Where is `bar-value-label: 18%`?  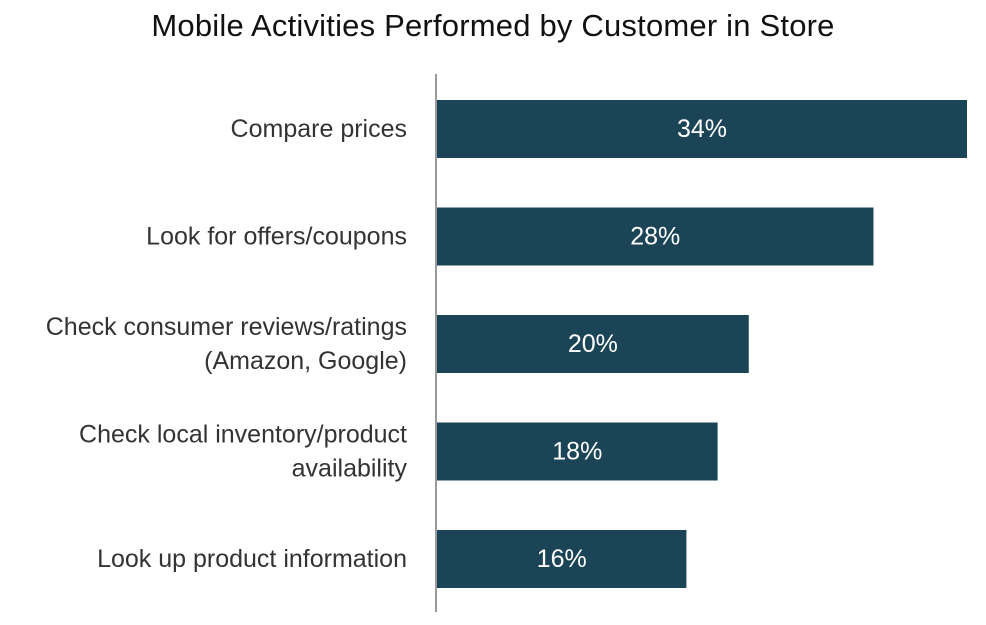
bar-value-label: 18% is located at coordinates (577, 452).